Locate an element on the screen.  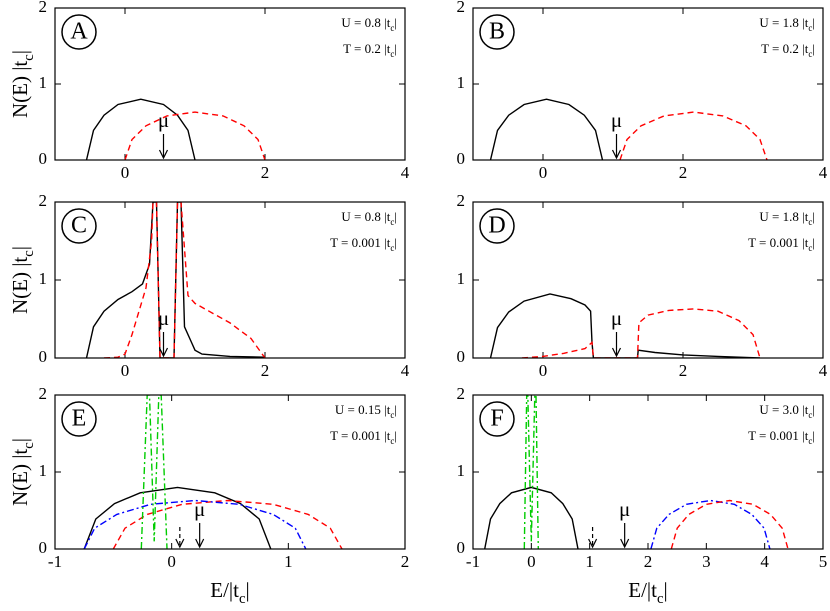
annotation: U = 0.8 |tc| is located at coordinates (369, 24).